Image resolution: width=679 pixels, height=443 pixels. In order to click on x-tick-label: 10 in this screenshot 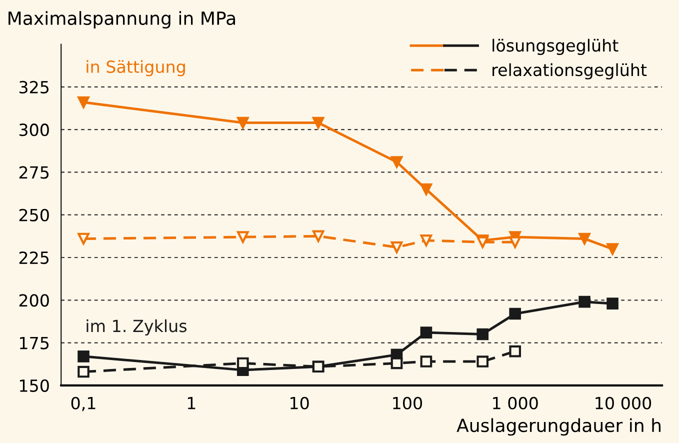, I will do `click(299, 403)`.